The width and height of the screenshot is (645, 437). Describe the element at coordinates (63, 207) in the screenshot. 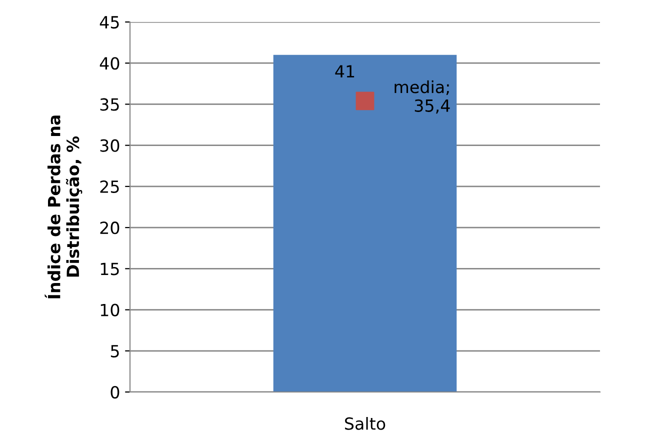

I see `y-axis-title: Índice de Perdas na Distribuição, %` at that location.